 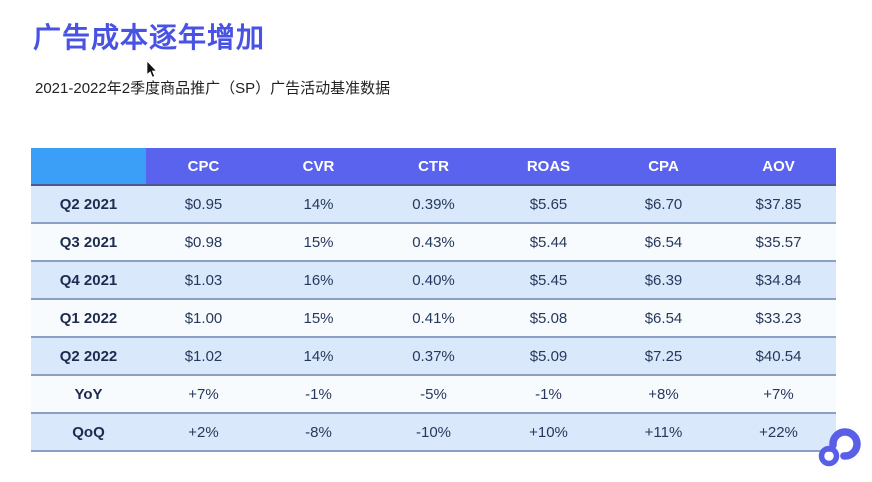 I want to click on table-cell: 0.43%, so click(x=433, y=242).